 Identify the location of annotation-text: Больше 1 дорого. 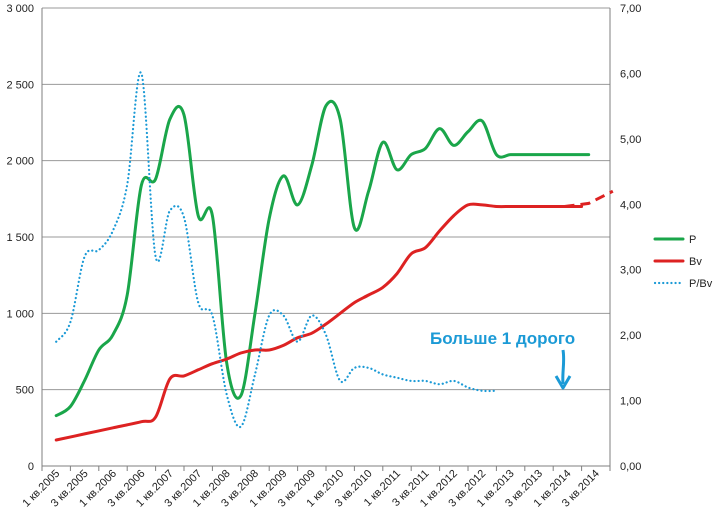
(502, 338).